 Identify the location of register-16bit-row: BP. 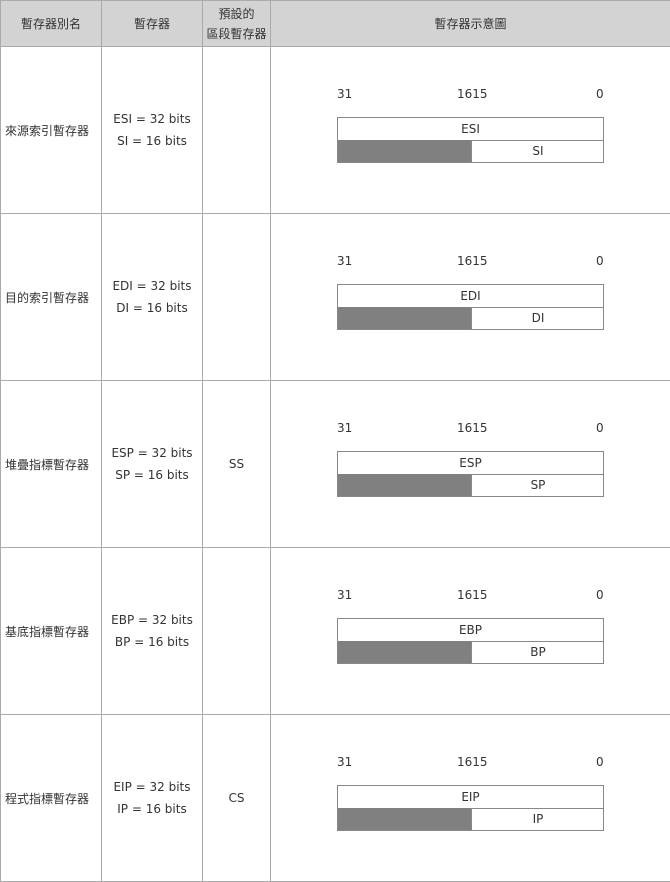
(470, 652).